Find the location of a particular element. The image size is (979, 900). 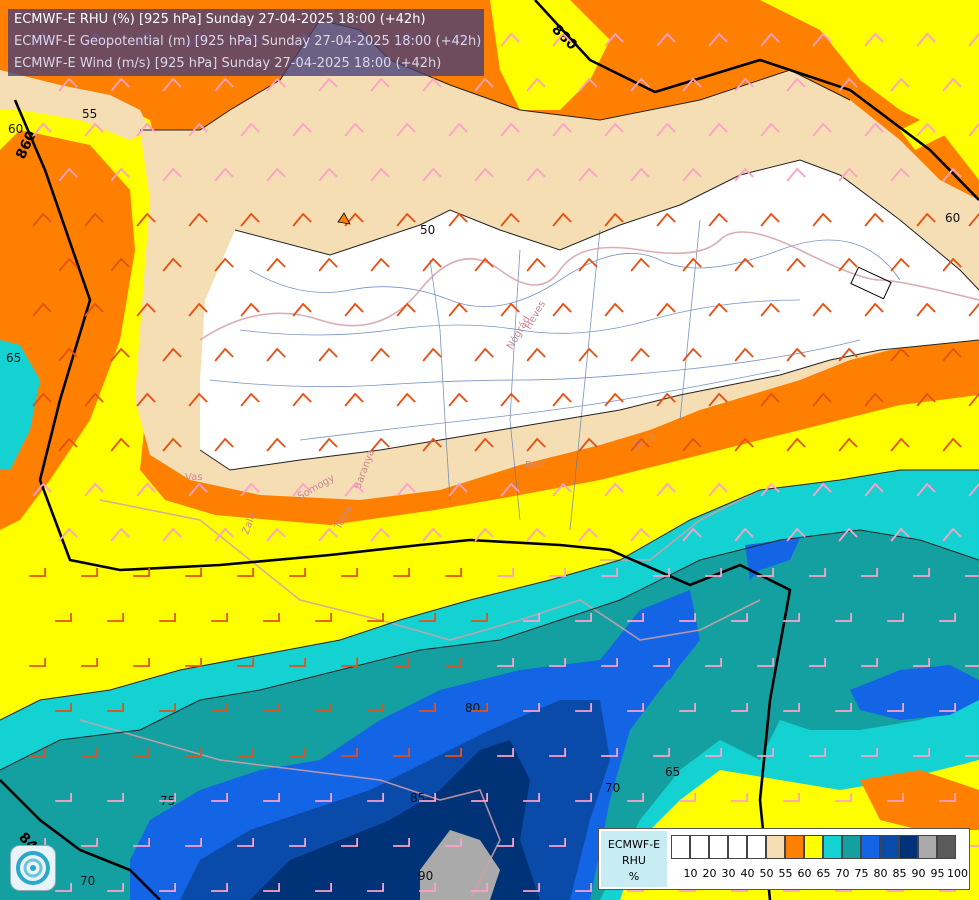

legend-variable: RHU is located at coordinates (634, 860).